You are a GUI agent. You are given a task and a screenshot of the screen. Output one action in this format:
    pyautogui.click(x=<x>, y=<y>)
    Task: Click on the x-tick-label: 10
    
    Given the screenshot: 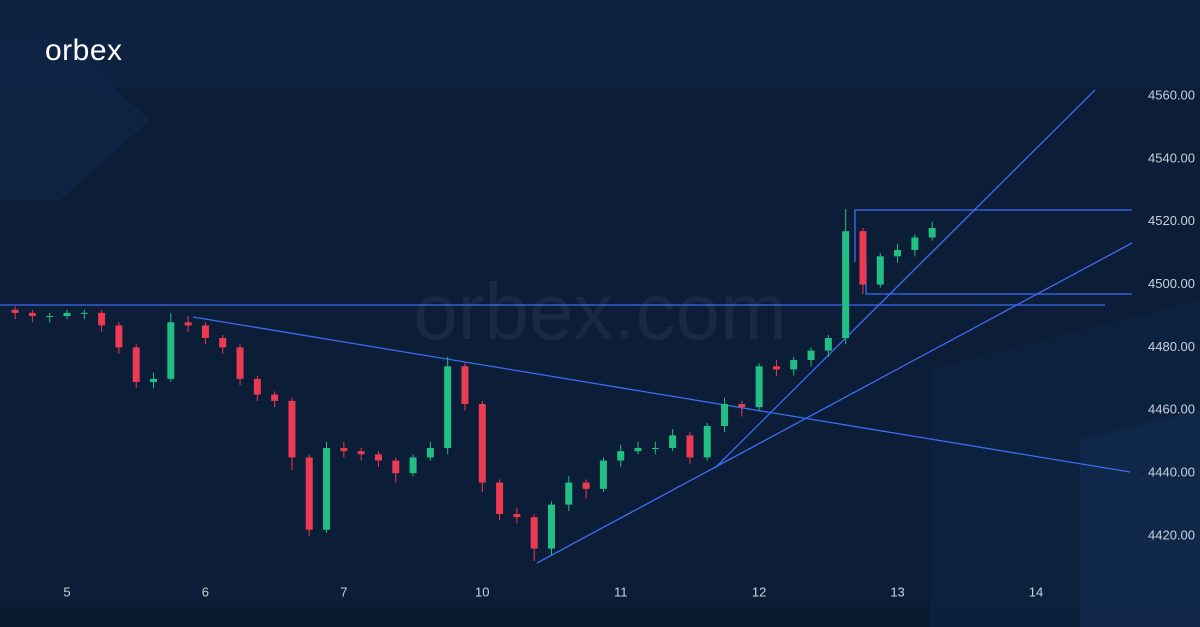 What is the action you would take?
    pyautogui.click(x=482, y=591)
    